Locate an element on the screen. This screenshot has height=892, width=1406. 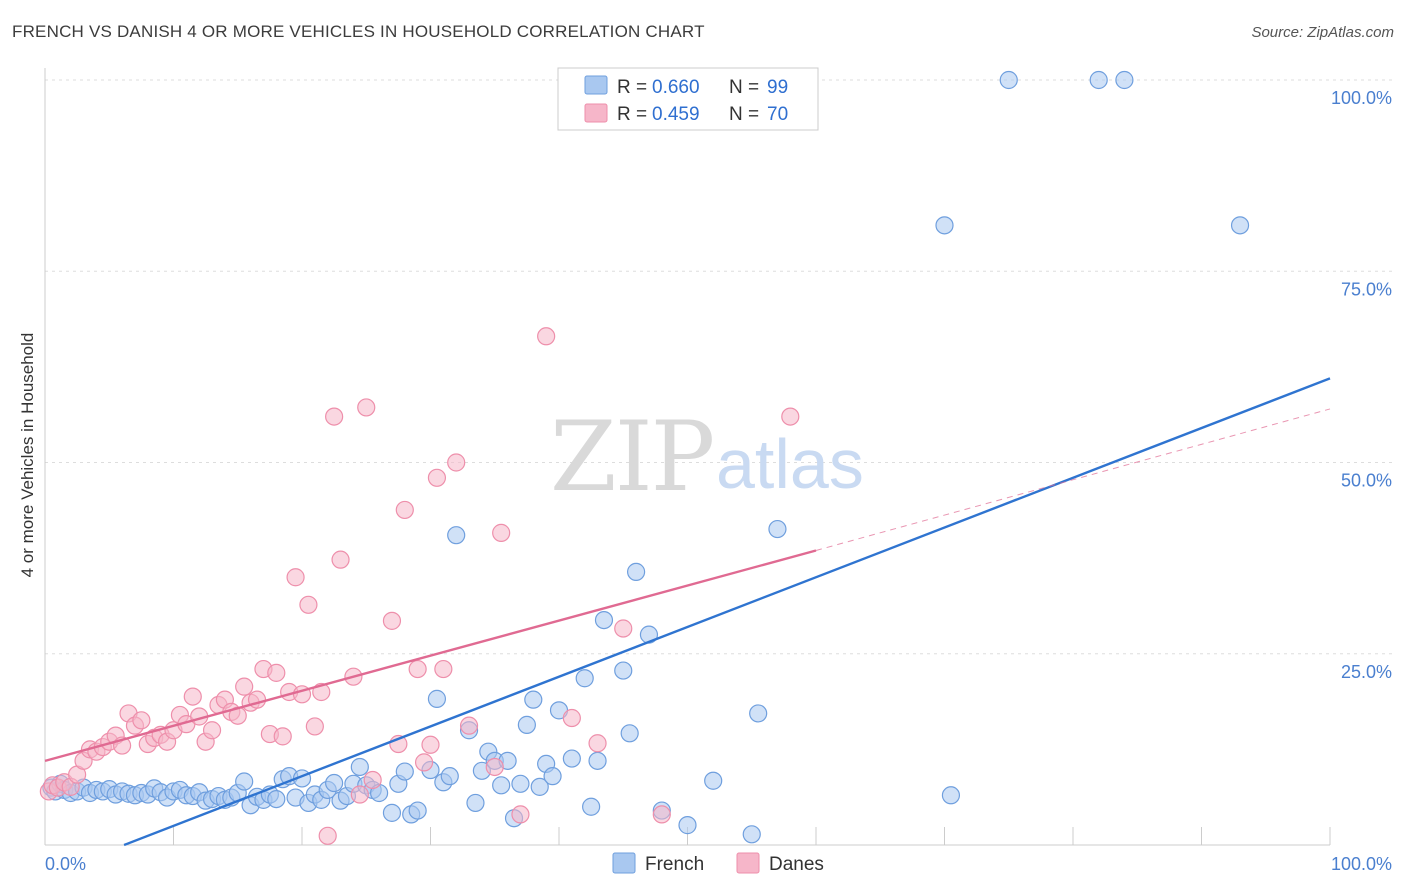
x-tick-label: 0.0% is located at coordinates (65, 864).